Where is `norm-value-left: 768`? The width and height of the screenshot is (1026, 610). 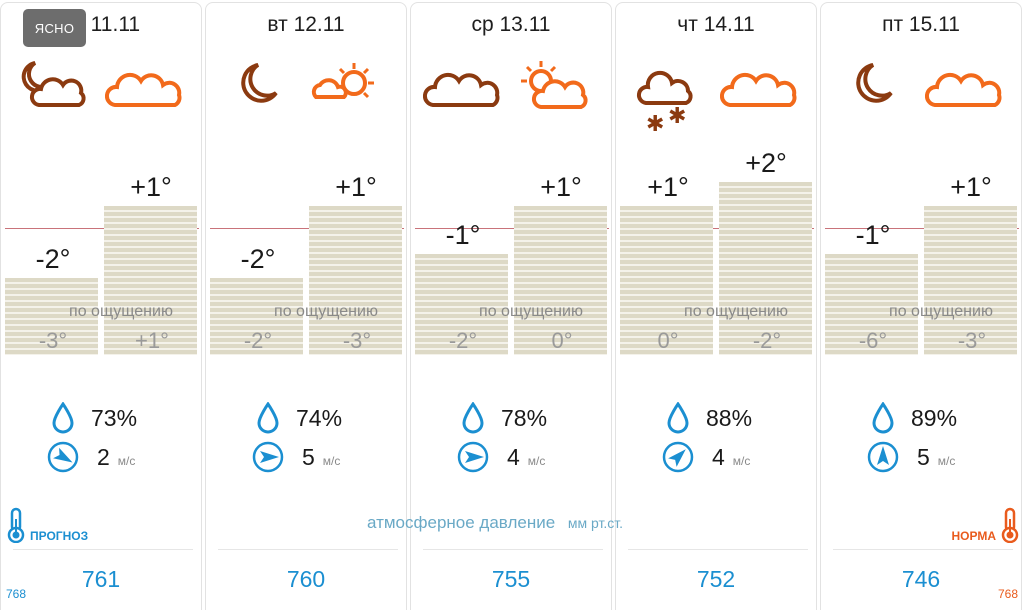
norm-value-left: 768 is located at coordinates (16, 594).